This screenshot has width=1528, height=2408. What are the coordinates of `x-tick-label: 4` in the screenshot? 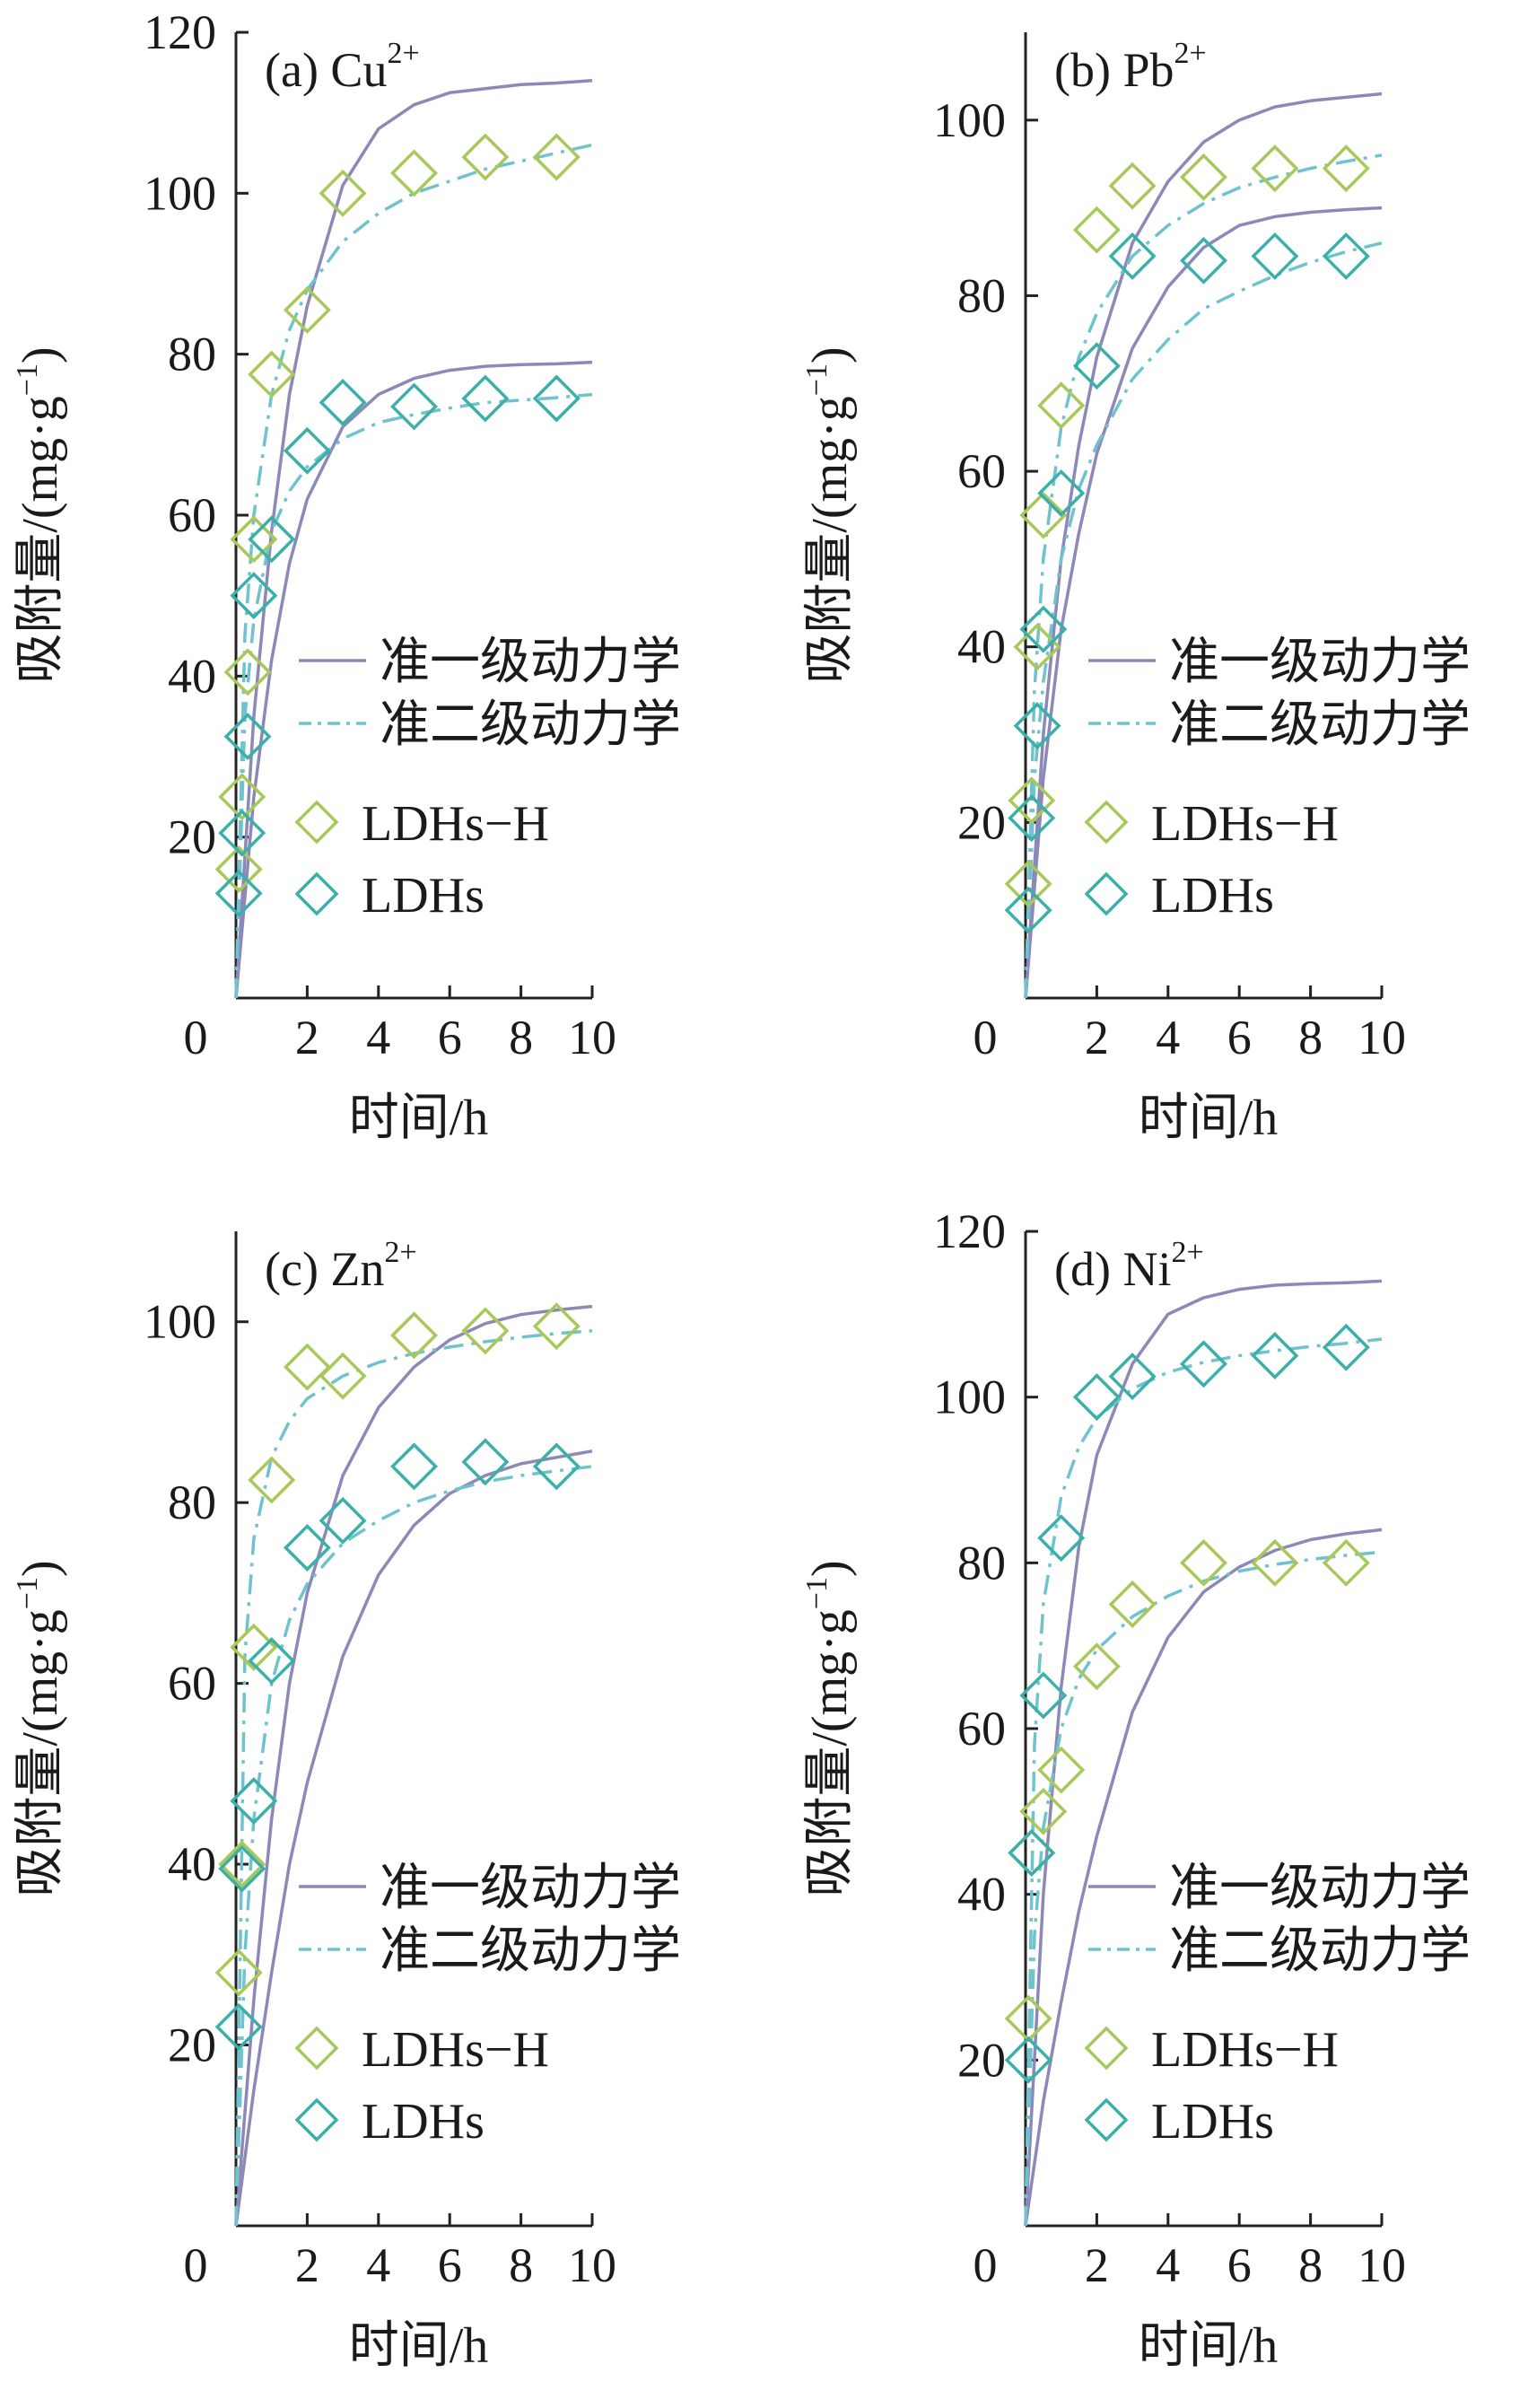 It's located at (378, 1037).